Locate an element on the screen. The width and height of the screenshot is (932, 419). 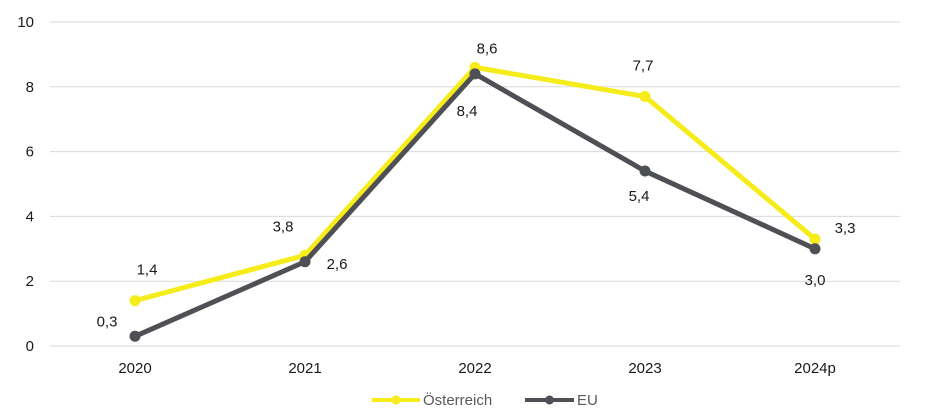
legend: Österreich EU is located at coordinates (485, 400).